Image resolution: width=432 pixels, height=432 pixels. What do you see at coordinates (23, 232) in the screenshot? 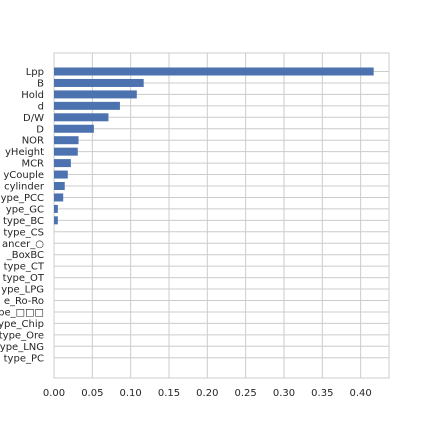
I see `y-tick-label: type_CS` at bounding box center [23, 232].